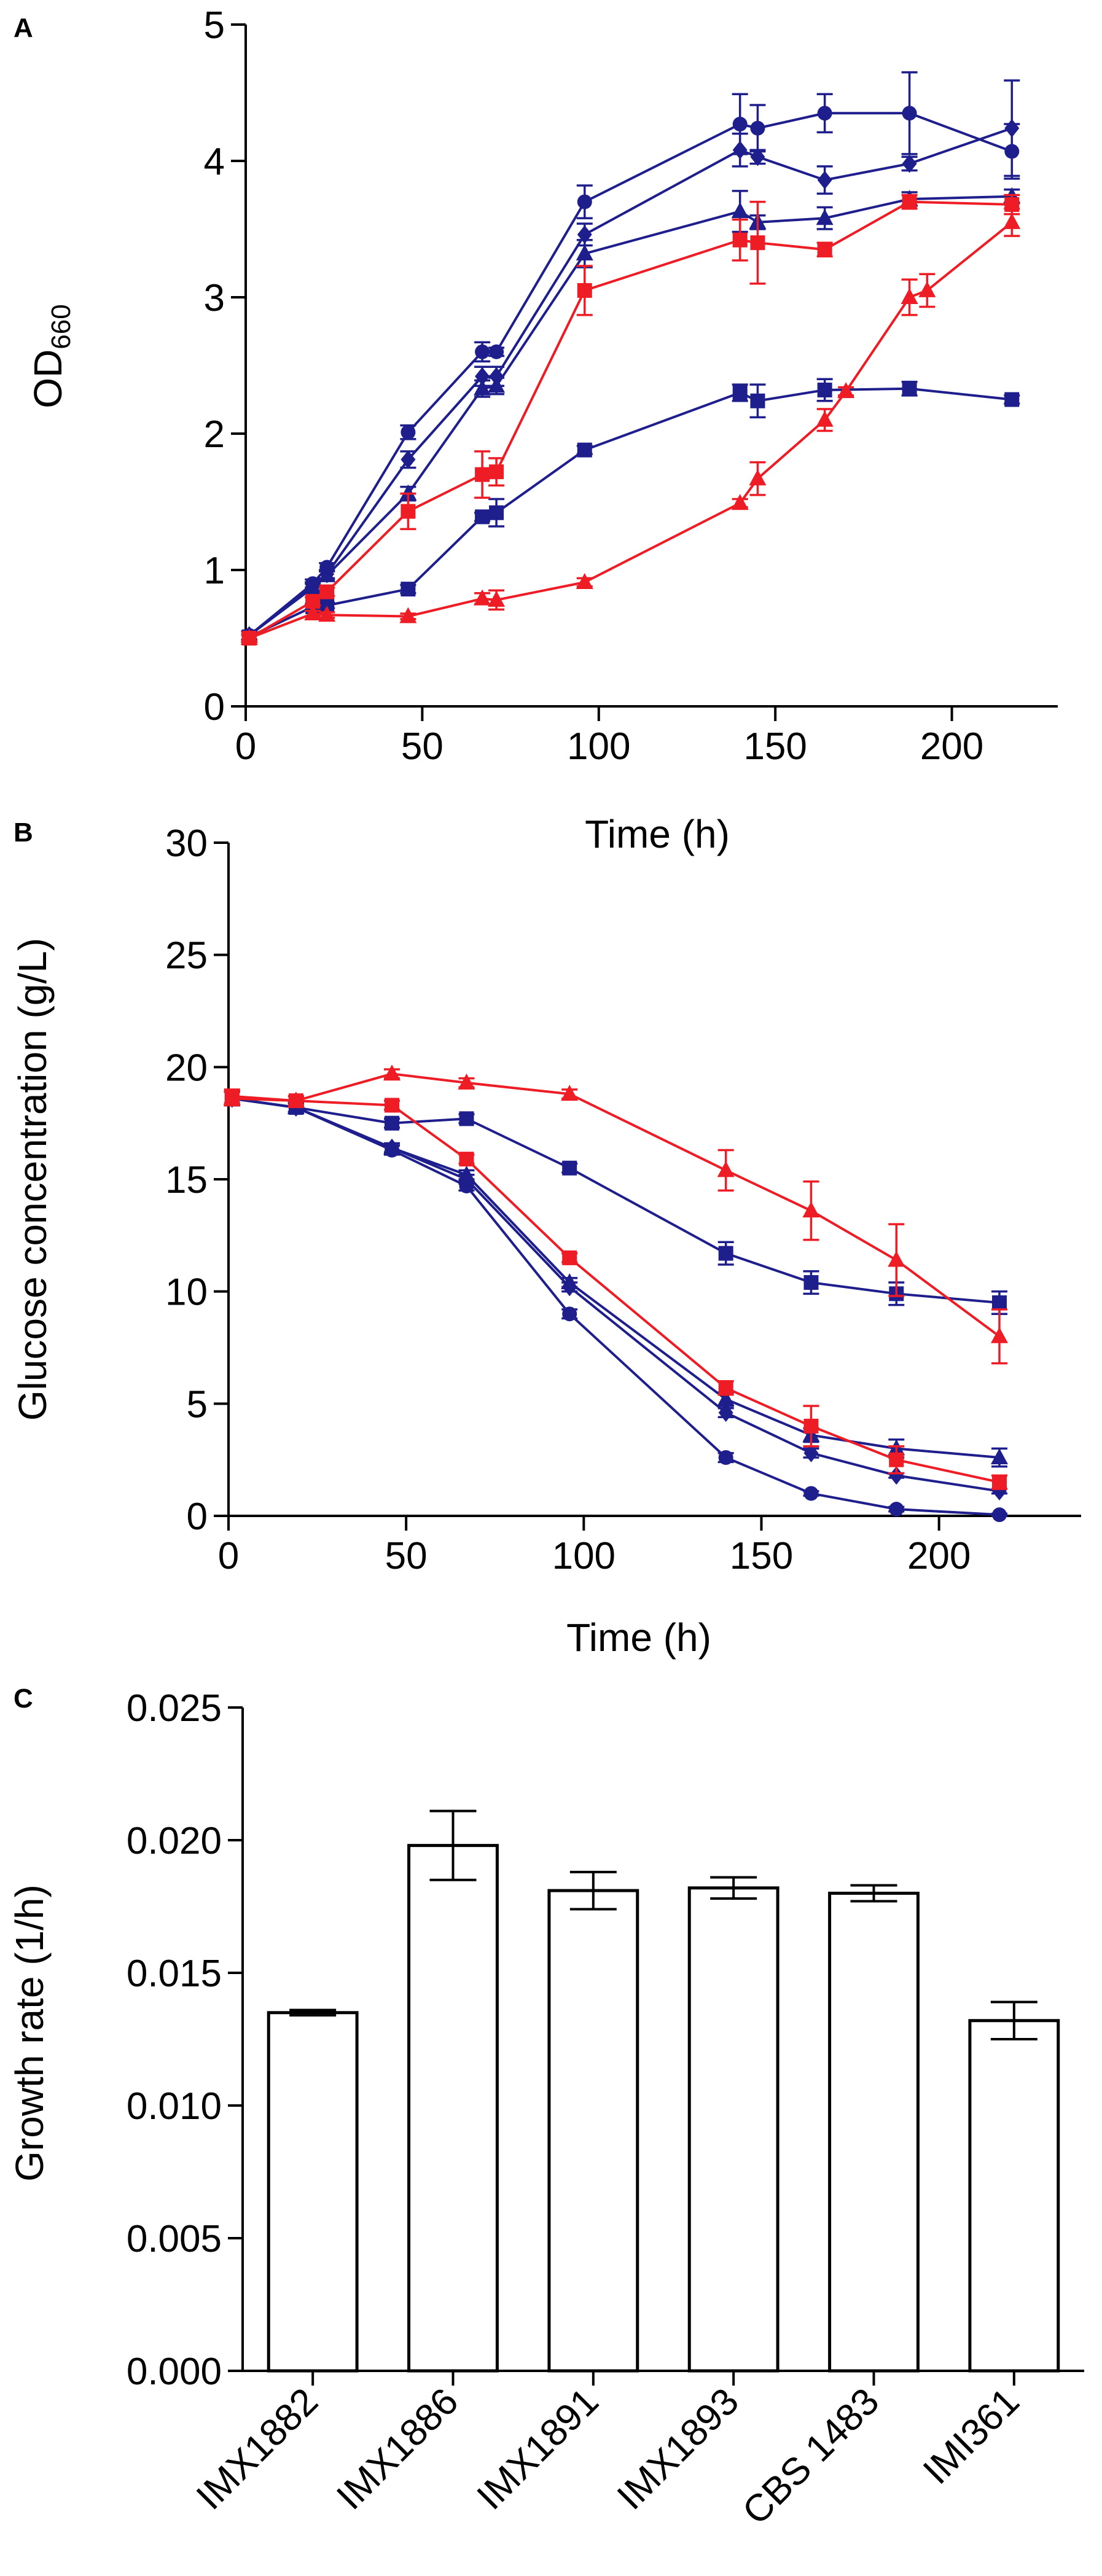 The height and width of the screenshot is (2576, 1102). What do you see at coordinates (48, 378) in the screenshot?
I see `panel-a-y-title-main: OD` at bounding box center [48, 378].